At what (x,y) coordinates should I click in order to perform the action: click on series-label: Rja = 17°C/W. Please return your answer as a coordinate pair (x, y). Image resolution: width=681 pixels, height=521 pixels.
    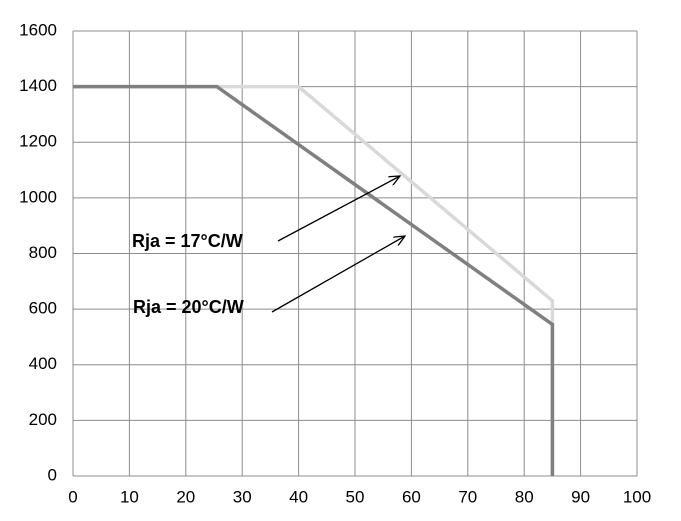
    Looking at the image, I should click on (187, 241).